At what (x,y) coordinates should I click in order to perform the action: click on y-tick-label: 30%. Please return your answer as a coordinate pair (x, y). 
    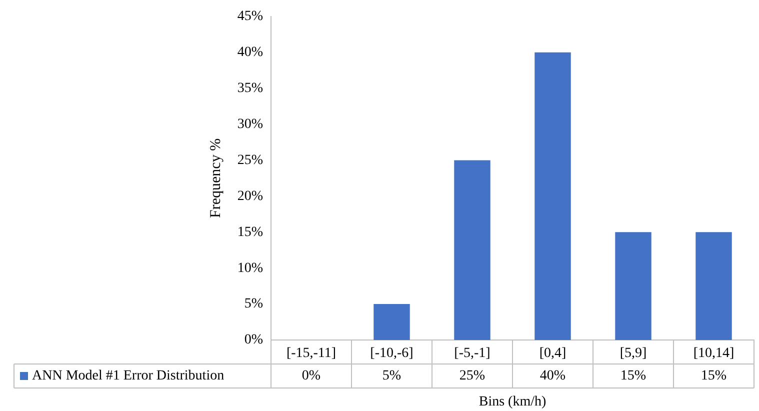
    Looking at the image, I should click on (250, 124).